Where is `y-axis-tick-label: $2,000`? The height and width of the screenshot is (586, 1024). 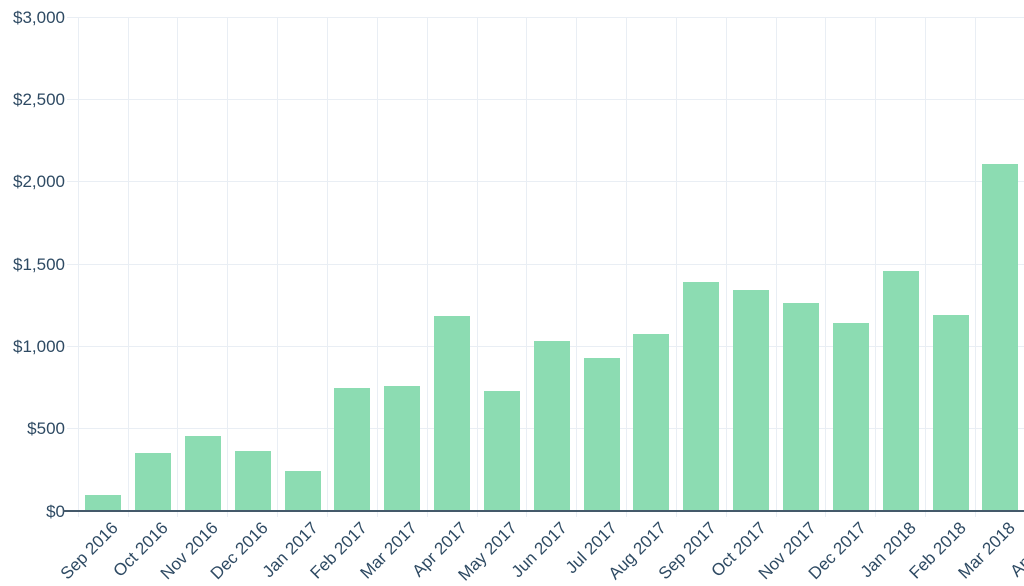
y-axis-tick-label: $2,000 is located at coordinates (39, 182).